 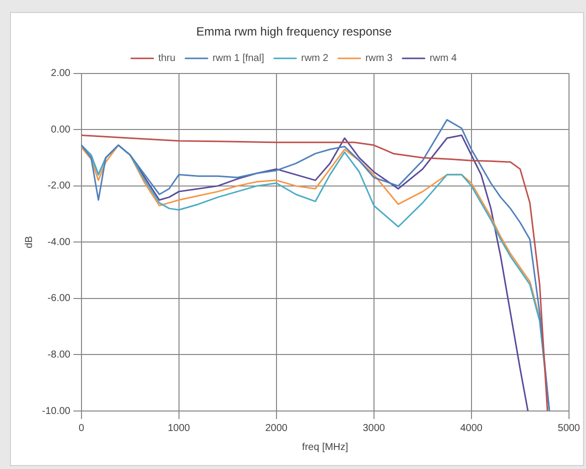 I want to click on legend-label: rwm 2, so click(x=315, y=58).